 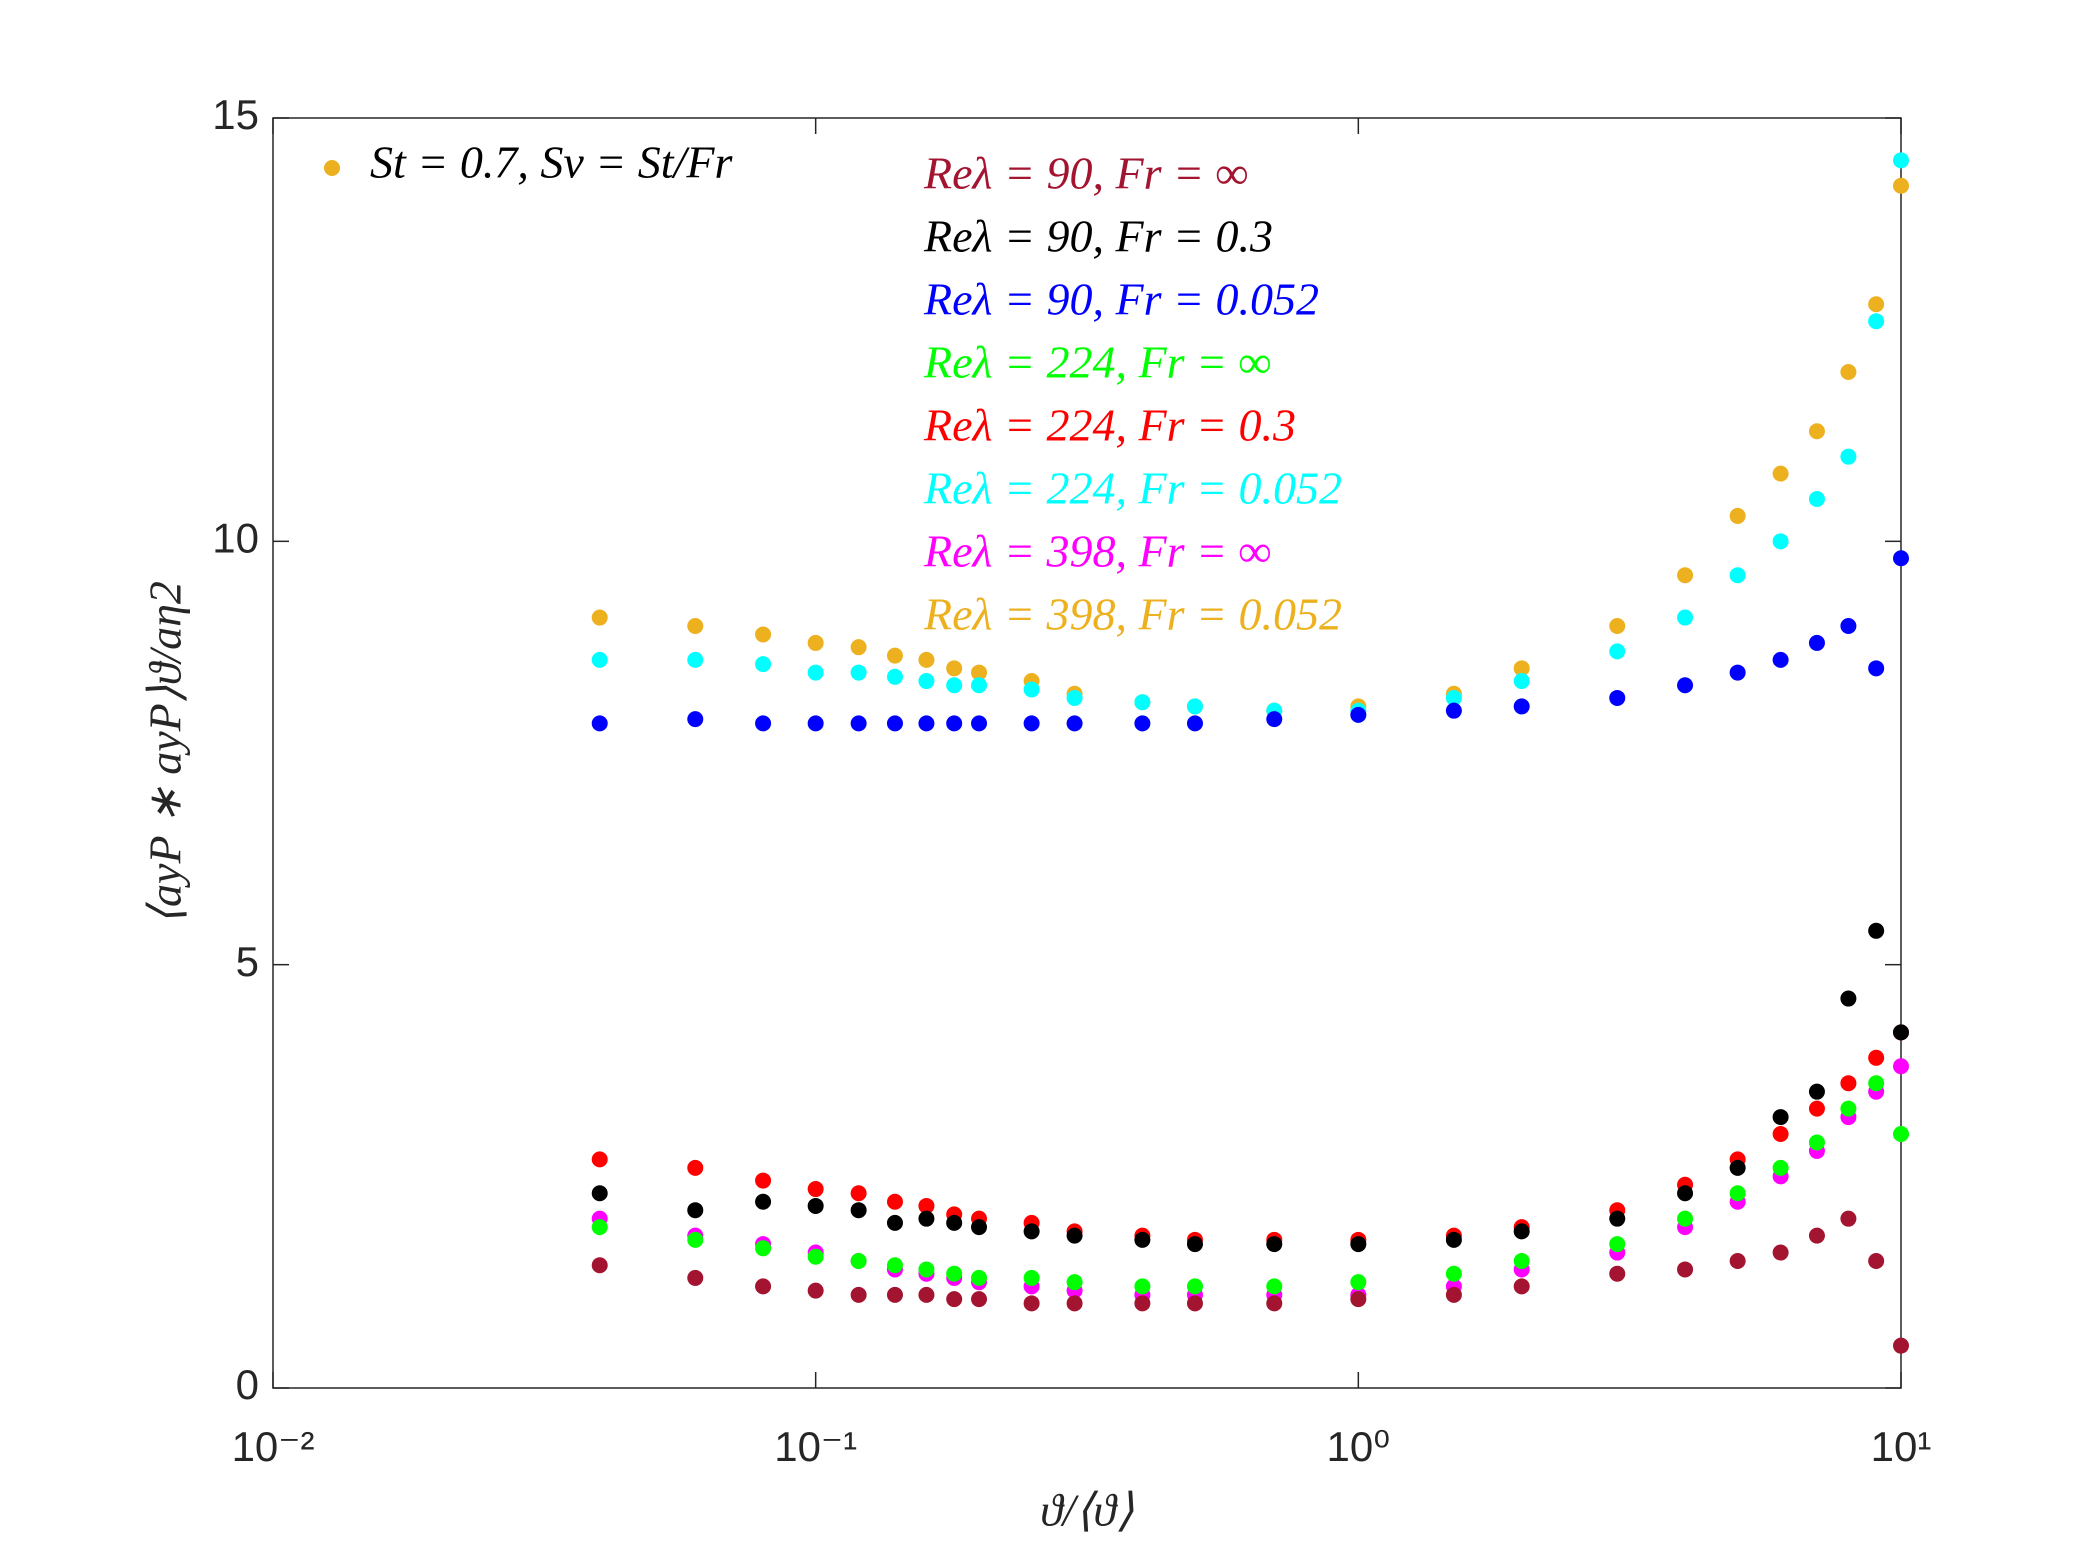 I want to click on x-tick-label: 10⁰, so click(x=1359, y=1446).